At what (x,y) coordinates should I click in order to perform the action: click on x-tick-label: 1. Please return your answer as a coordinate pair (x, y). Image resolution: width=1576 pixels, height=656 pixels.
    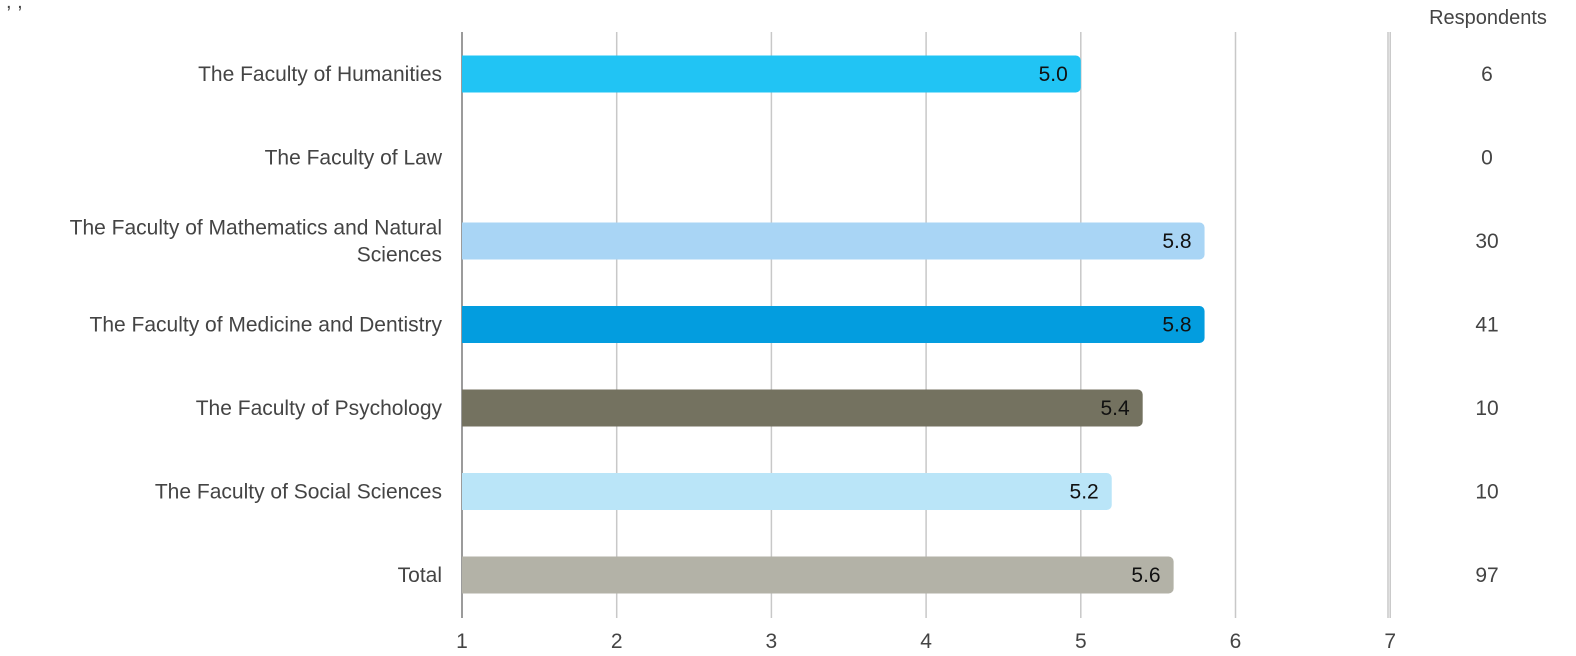
    Looking at the image, I should click on (462, 641).